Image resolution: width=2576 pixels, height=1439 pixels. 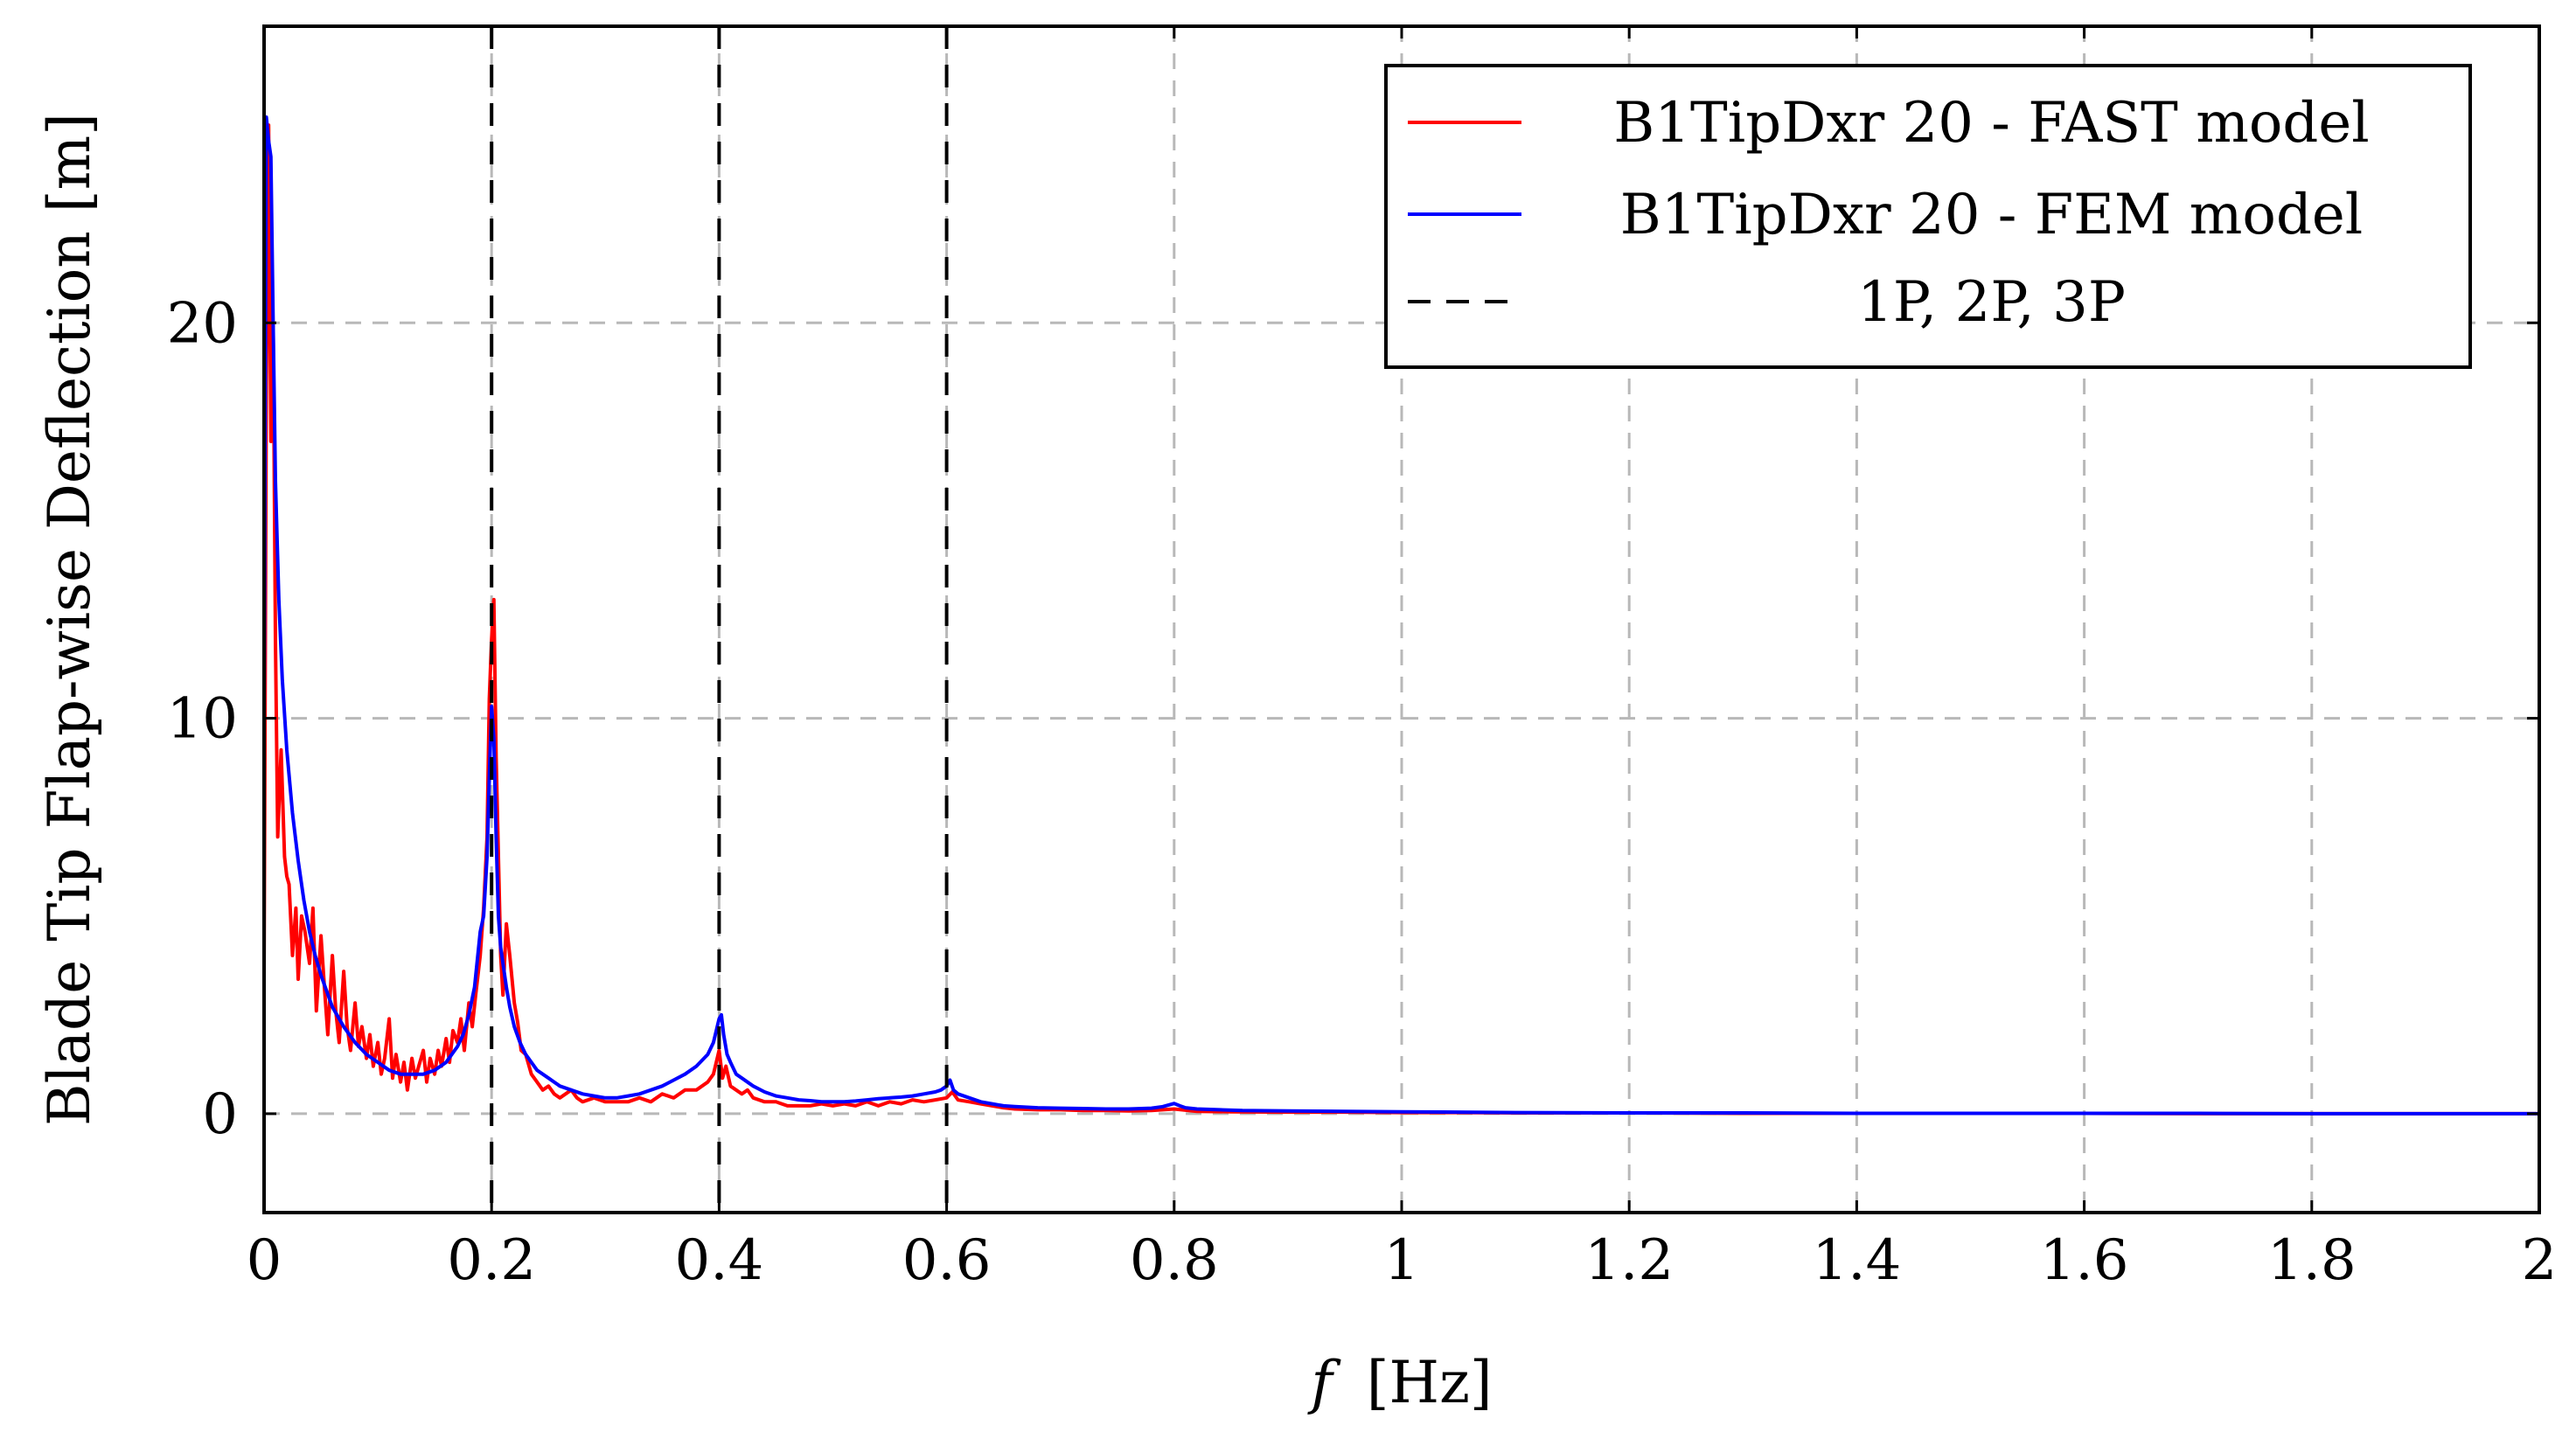 I want to click on y-axis-title: Blade Tip Flap-wise Deflection [m], so click(x=69, y=619).